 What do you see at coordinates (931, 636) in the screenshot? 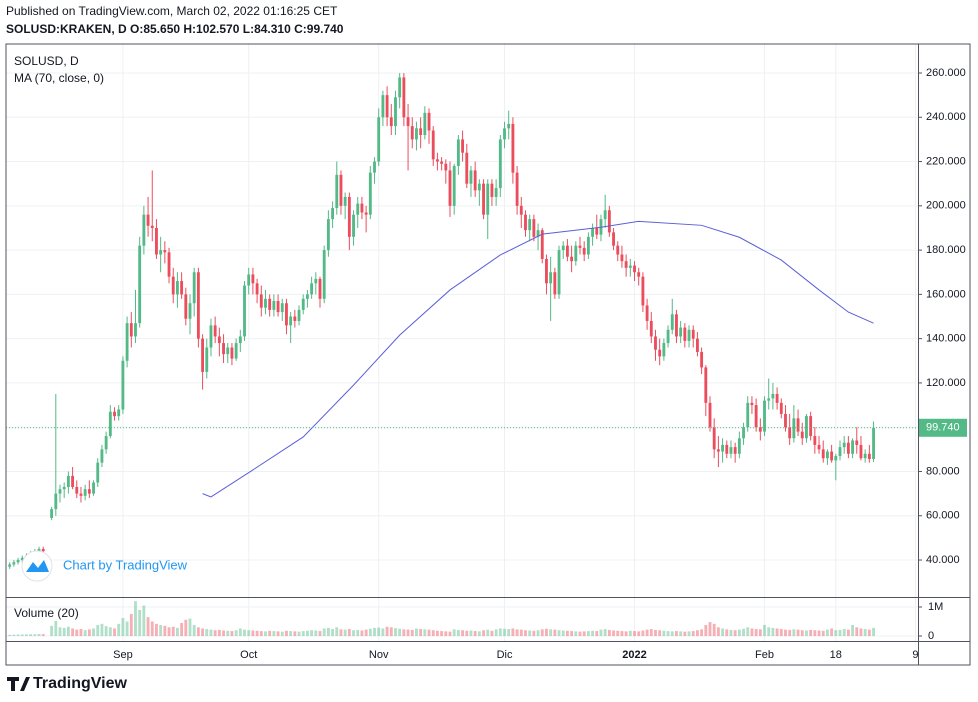
I see `volume-tick-label: 0` at bounding box center [931, 636].